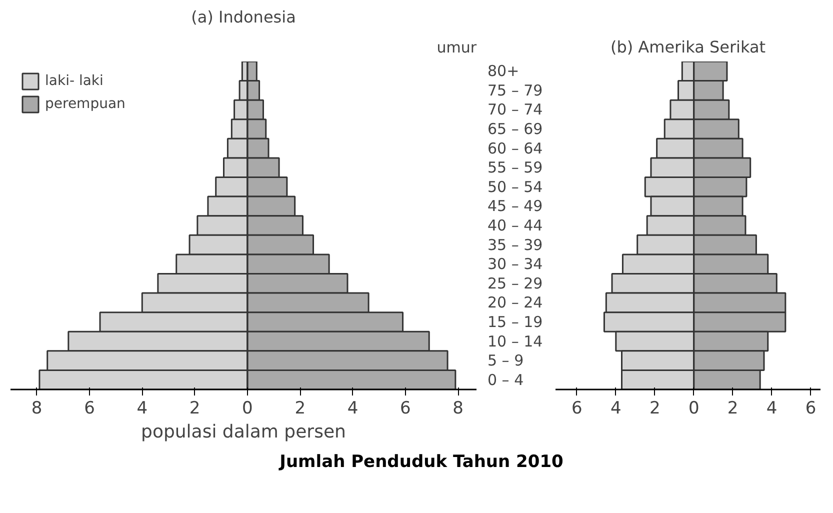 This screenshot has width=833, height=513. Describe the element at coordinates (515, 321) in the screenshot. I see `y-tick-label: 15 – 19` at that location.